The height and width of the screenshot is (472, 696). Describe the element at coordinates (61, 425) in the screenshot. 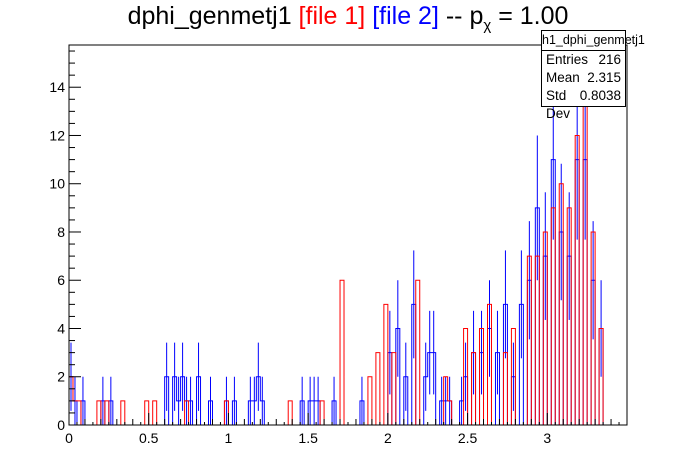

I see `y-tick-label: 0` at that location.